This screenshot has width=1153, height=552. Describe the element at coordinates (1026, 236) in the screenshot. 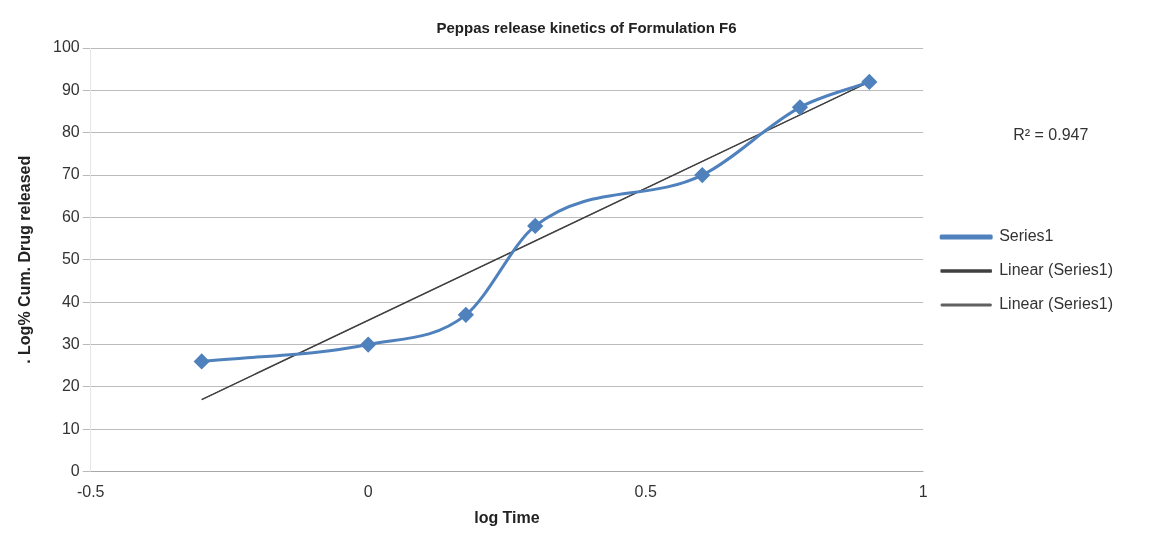

I see `legend-label: Series1` at that location.